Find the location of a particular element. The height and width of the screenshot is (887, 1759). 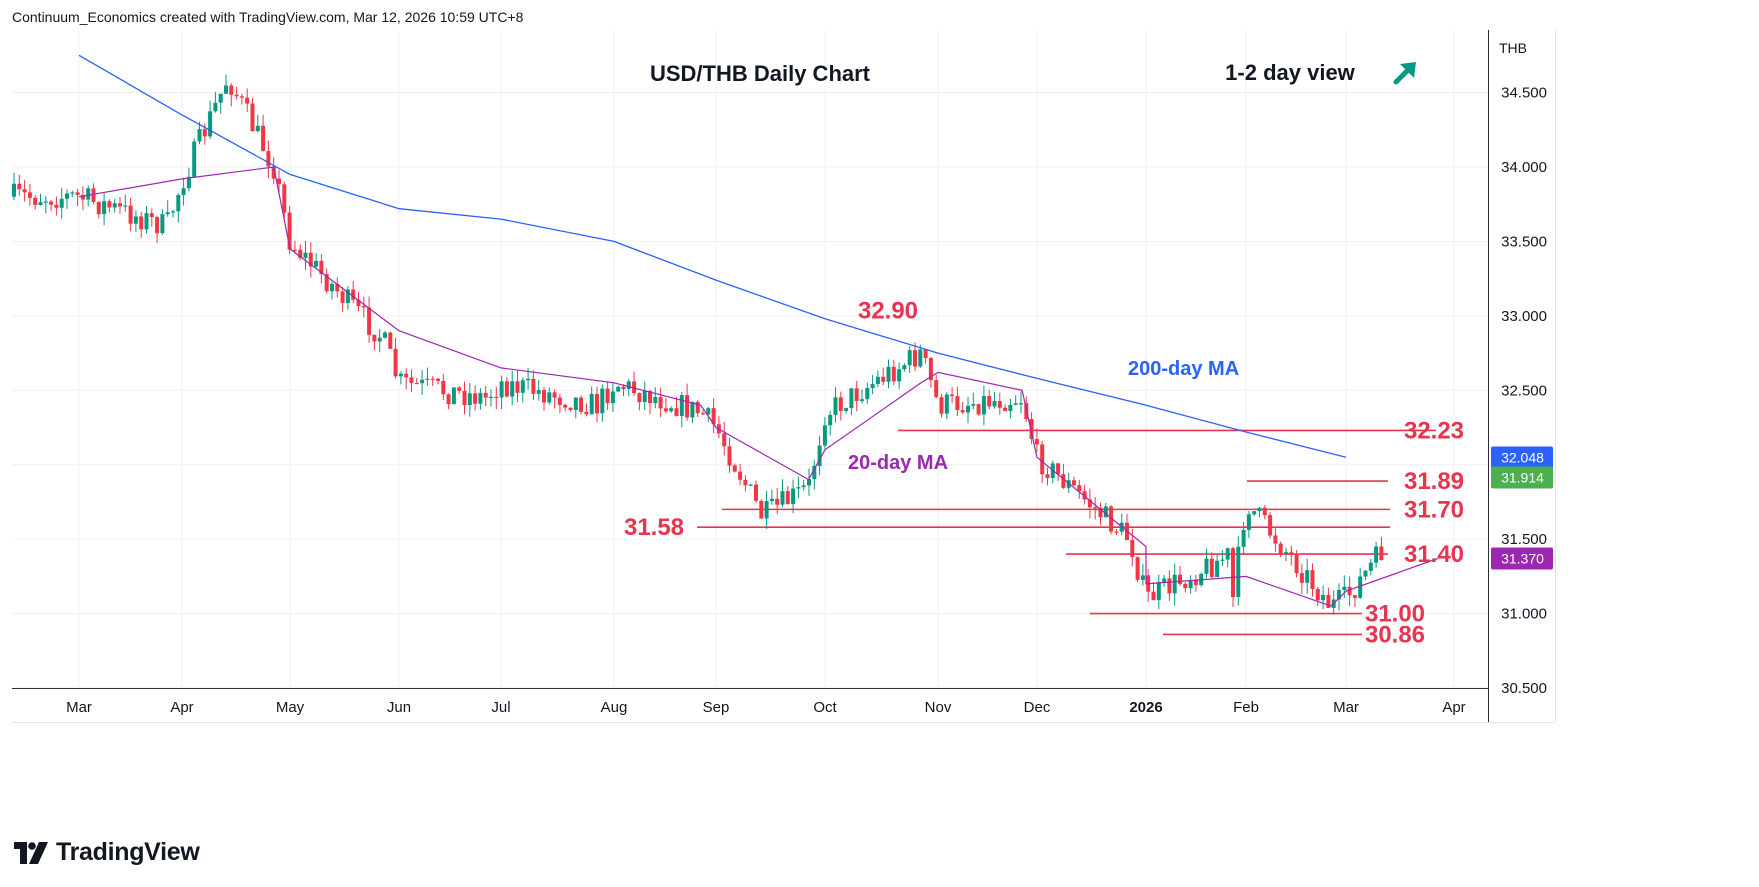

time-axis-border is located at coordinates (750, 688).